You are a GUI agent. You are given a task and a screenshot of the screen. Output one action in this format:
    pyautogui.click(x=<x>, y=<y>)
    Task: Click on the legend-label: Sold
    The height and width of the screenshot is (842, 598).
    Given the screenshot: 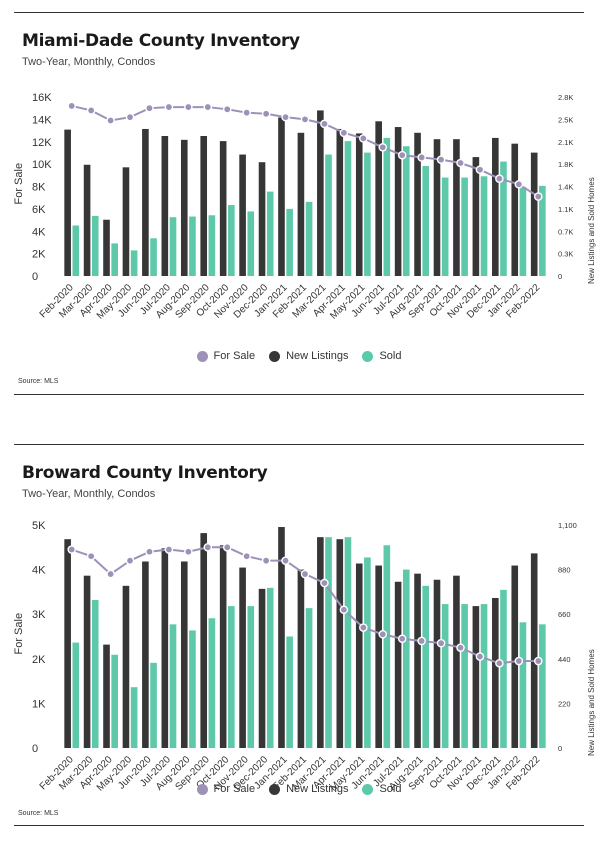 What is the action you would take?
    pyautogui.click(x=390, y=789)
    